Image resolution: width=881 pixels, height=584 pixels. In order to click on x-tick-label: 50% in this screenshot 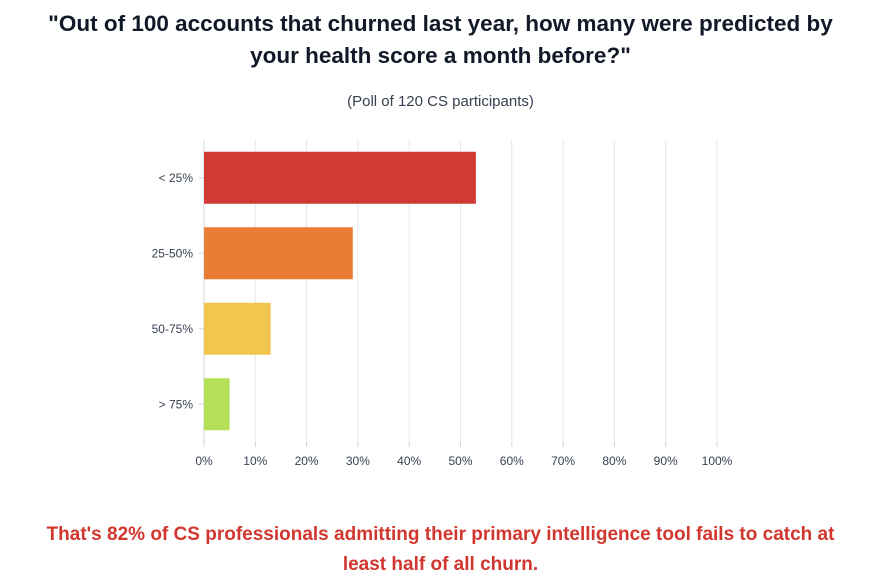, I will do `click(460, 461)`.